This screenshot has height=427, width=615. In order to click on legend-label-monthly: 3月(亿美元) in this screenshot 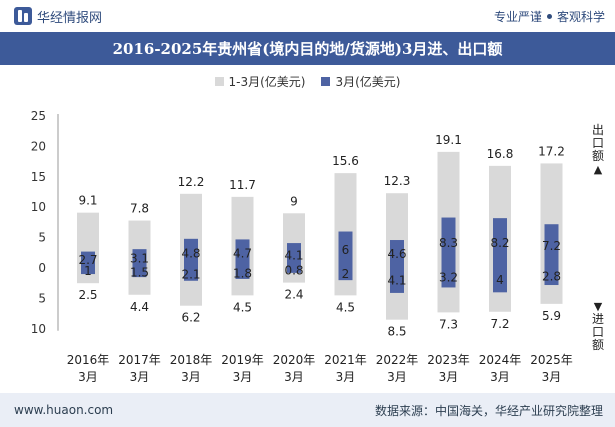, I will do `click(368, 82)`.